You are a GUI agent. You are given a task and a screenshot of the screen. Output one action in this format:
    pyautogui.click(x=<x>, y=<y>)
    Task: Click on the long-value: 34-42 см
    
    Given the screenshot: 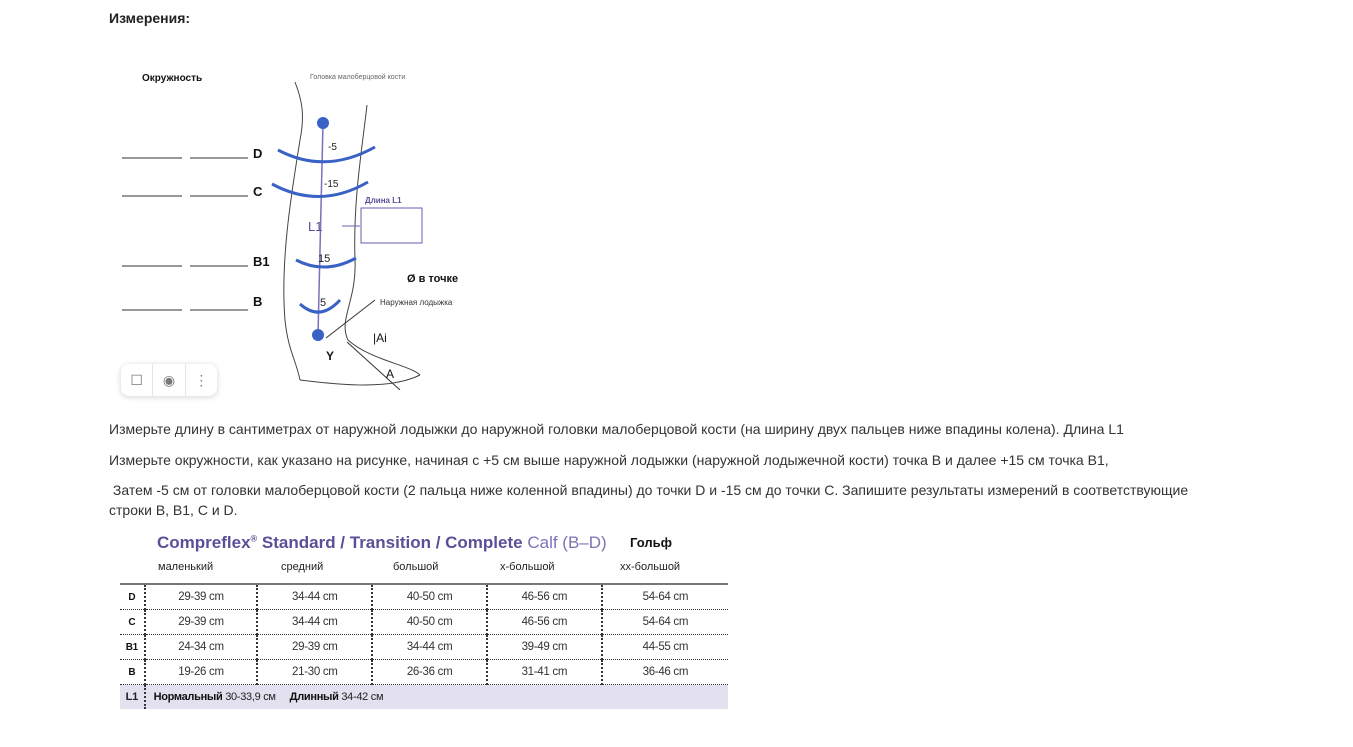 What is the action you would take?
    pyautogui.click(x=361, y=697)
    